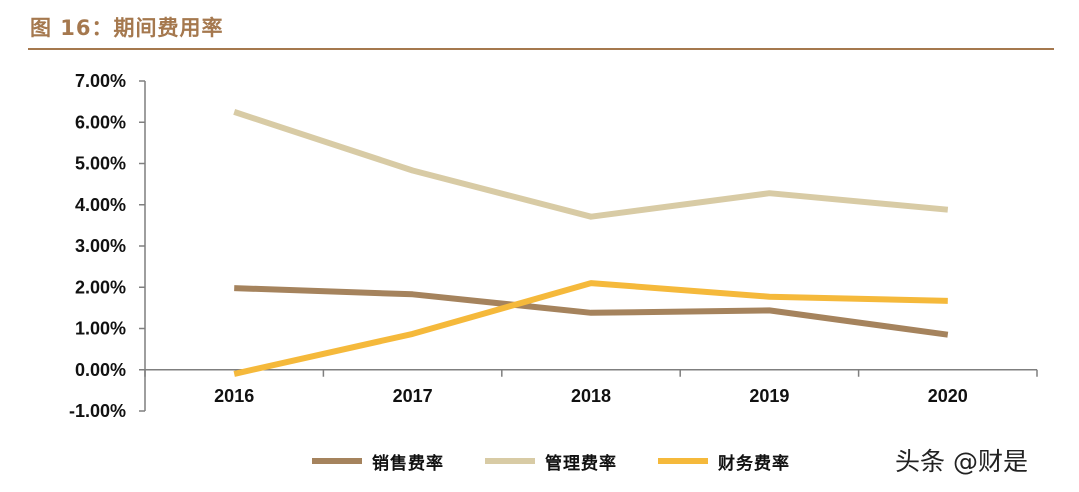 This screenshot has width=1079, height=492. What do you see at coordinates (591, 164) in the screenshot?
I see `admin-rate-line` at bounding box center [591, 164].